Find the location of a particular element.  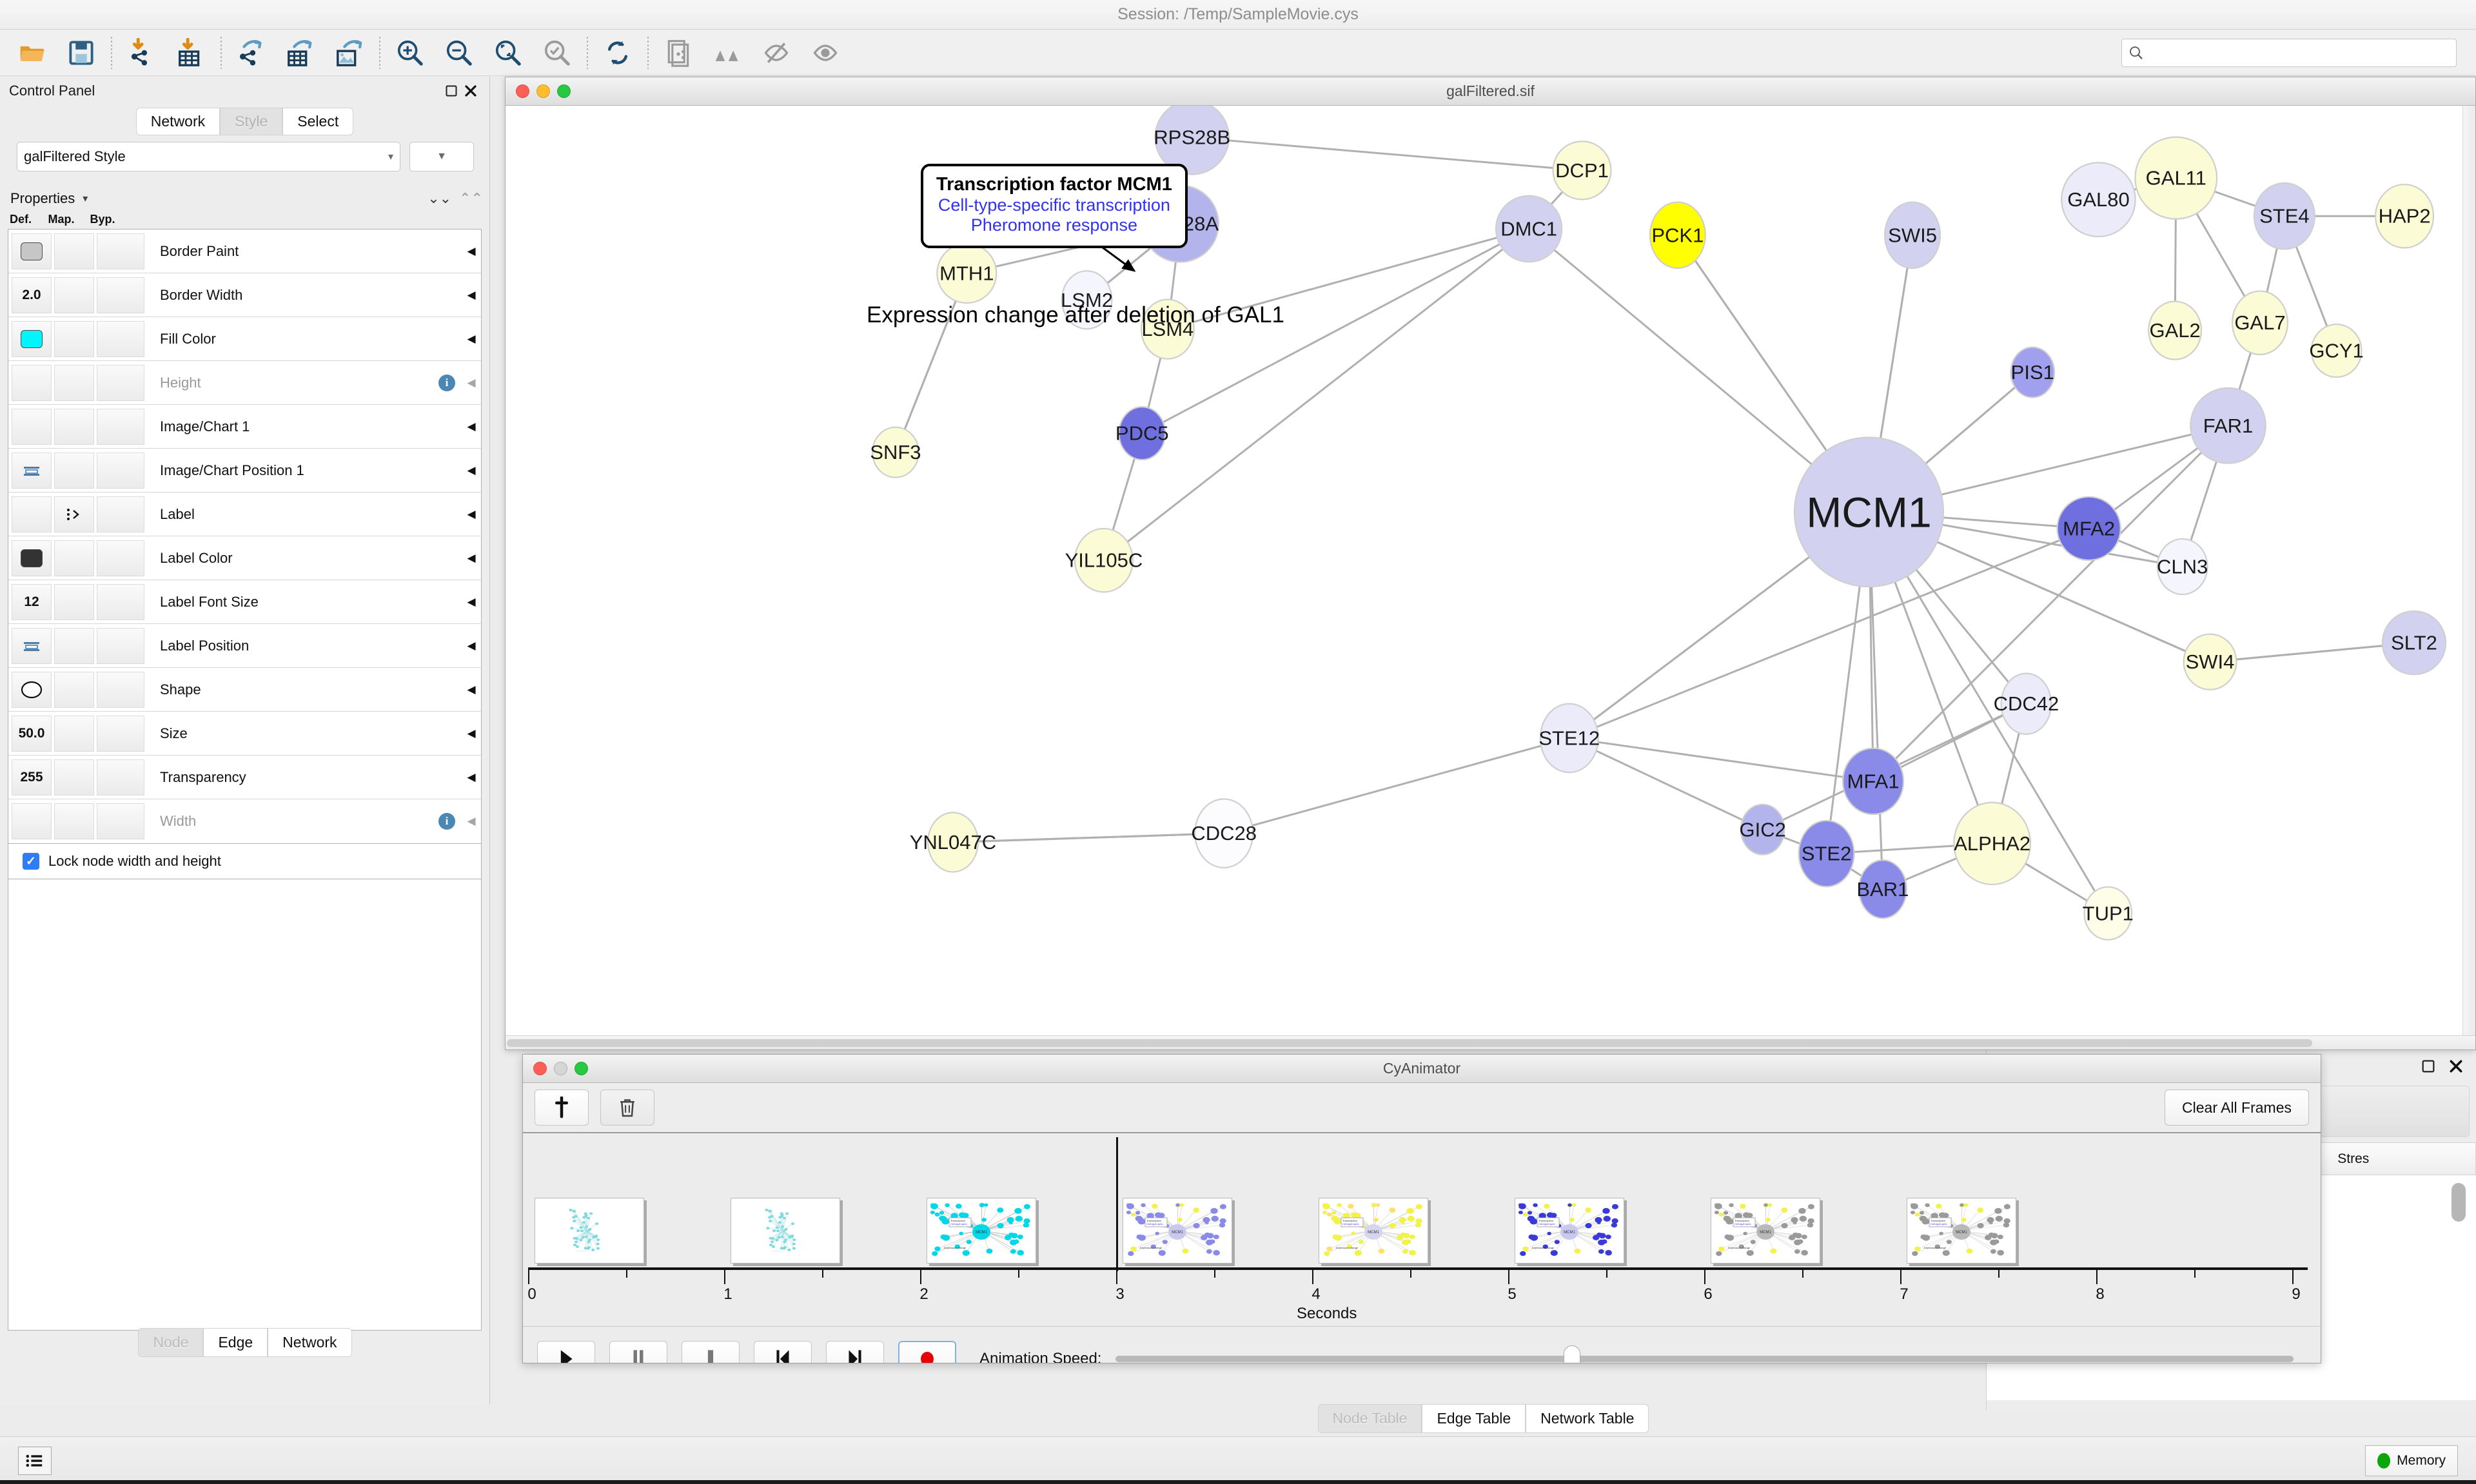

play-button is located at coordinates (566, 1352).